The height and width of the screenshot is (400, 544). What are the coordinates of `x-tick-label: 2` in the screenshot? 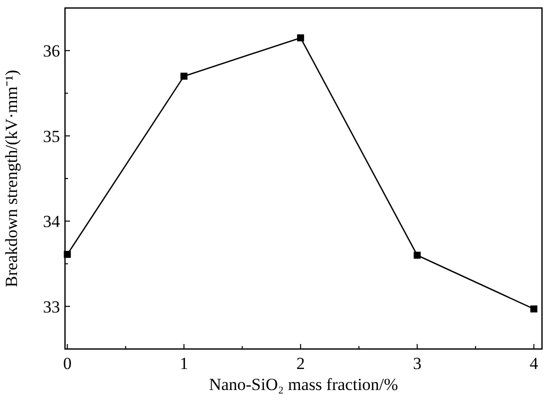 It's located at (300, 363).